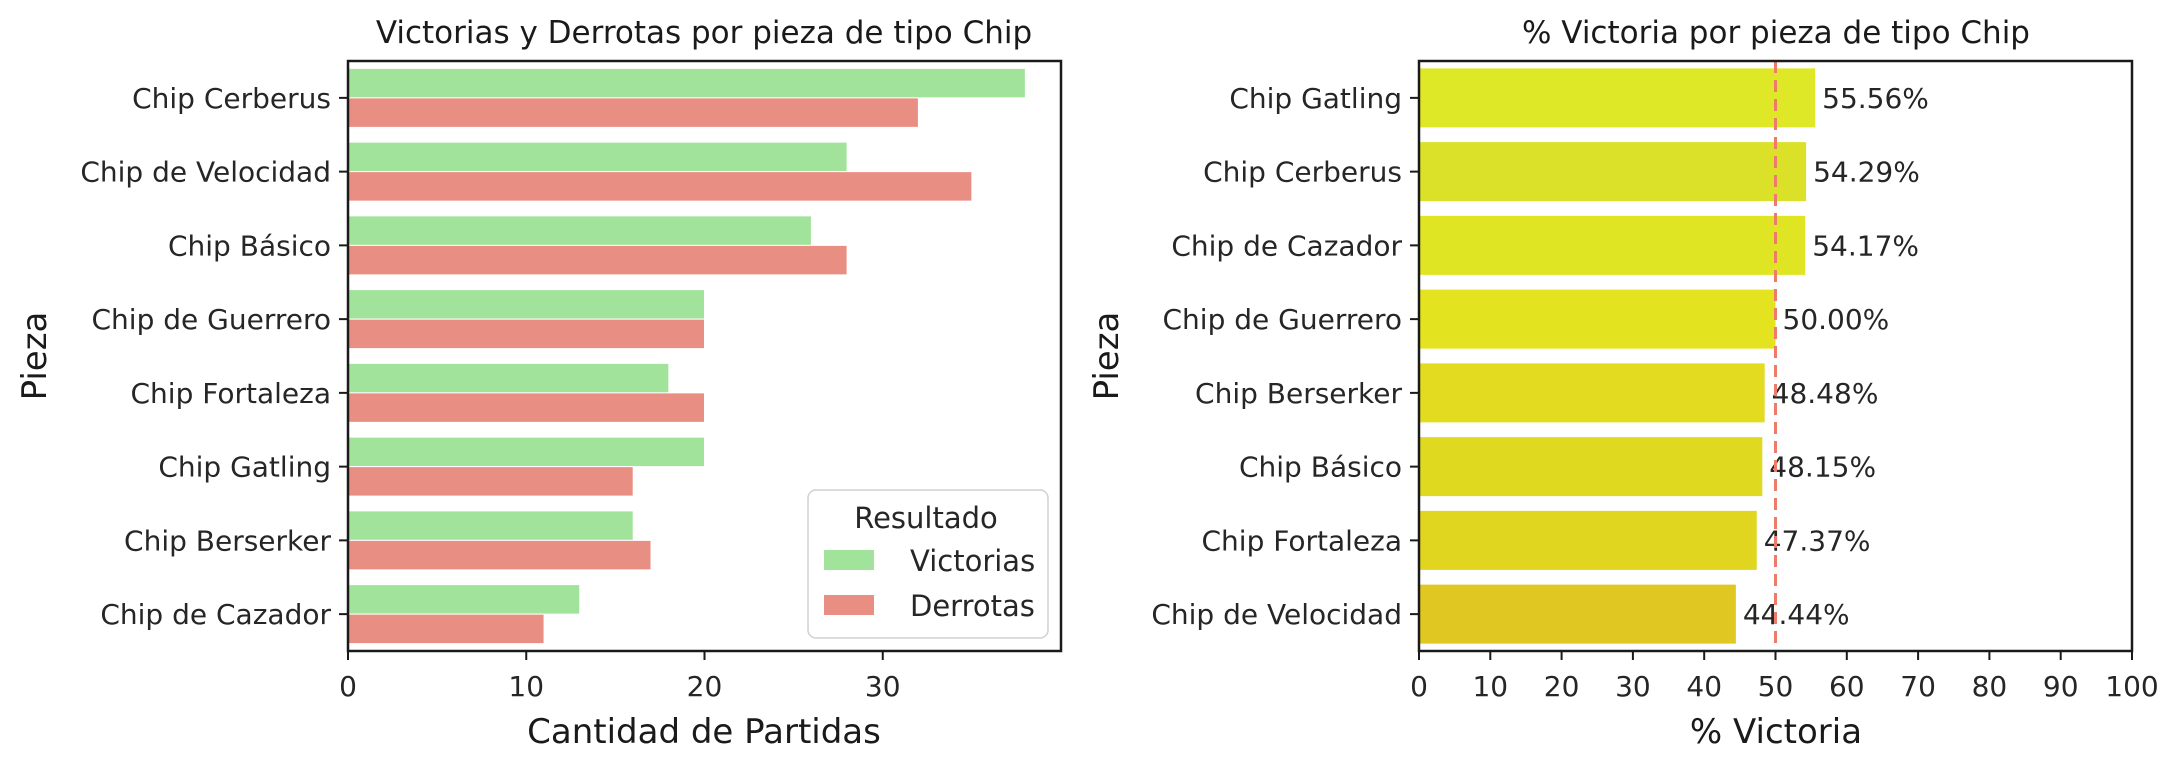  Describe the element at coordinates (1918, 686) in the screenshot. I see `x-tick-label: 70` at that location.